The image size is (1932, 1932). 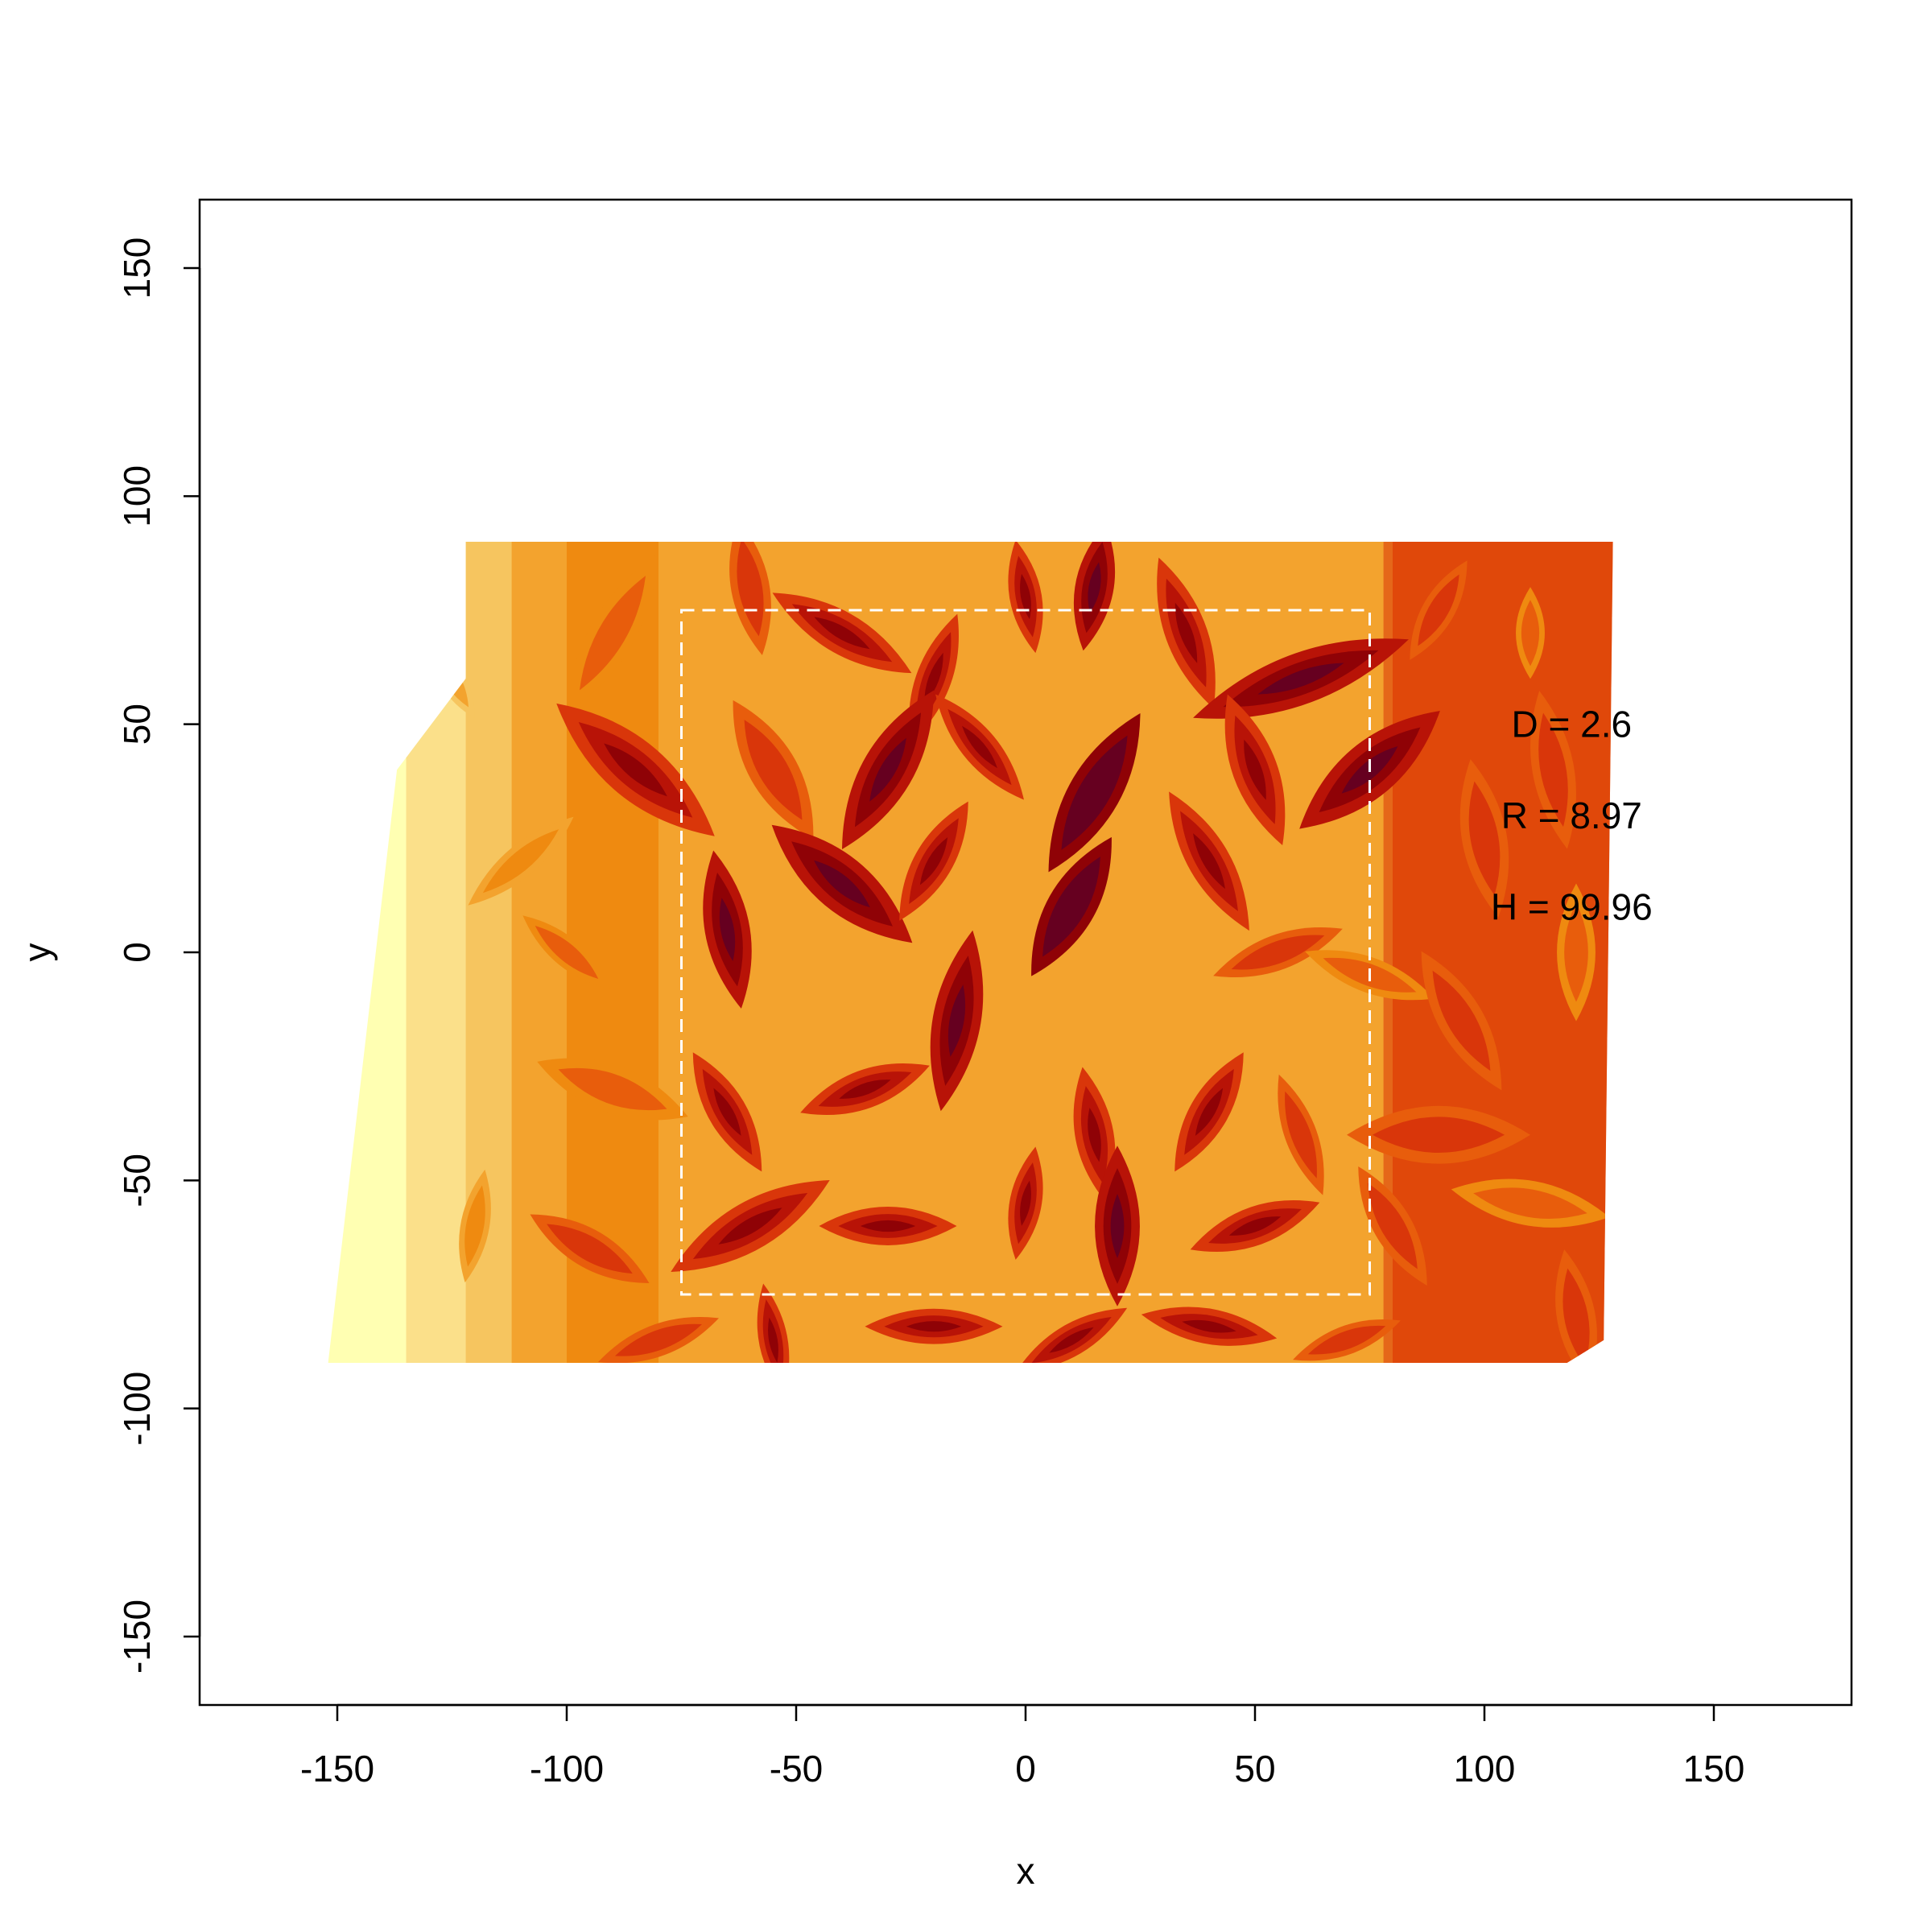 I want to click on annotations: D = 2.6 R = 8.97 H = 99.96, so click(x=1572, y=816).